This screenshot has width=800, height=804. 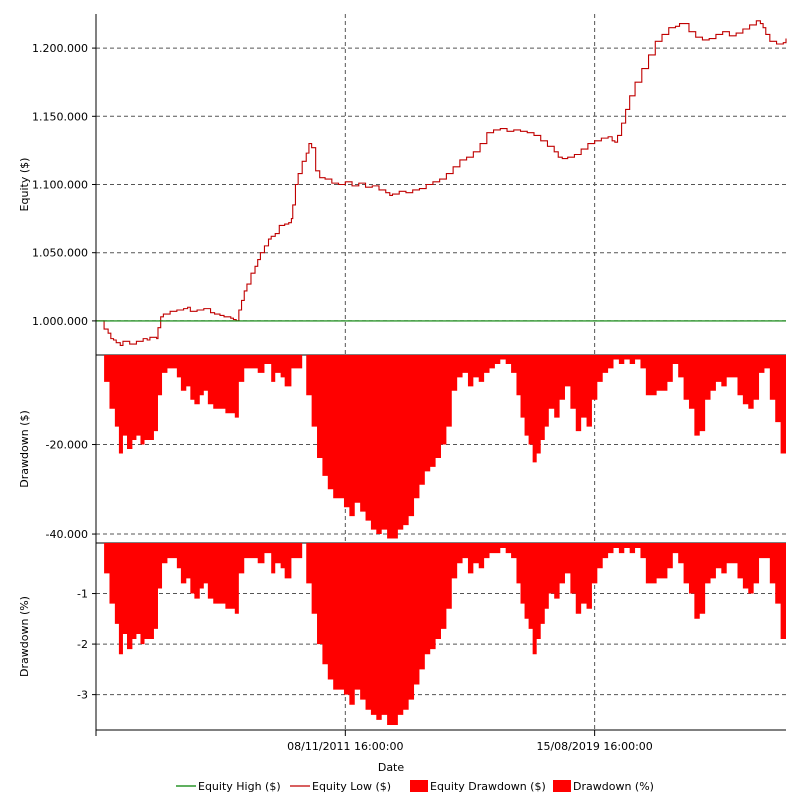 I want to click on legend-label-0: Equity High ($), so click(x=239, y=786).